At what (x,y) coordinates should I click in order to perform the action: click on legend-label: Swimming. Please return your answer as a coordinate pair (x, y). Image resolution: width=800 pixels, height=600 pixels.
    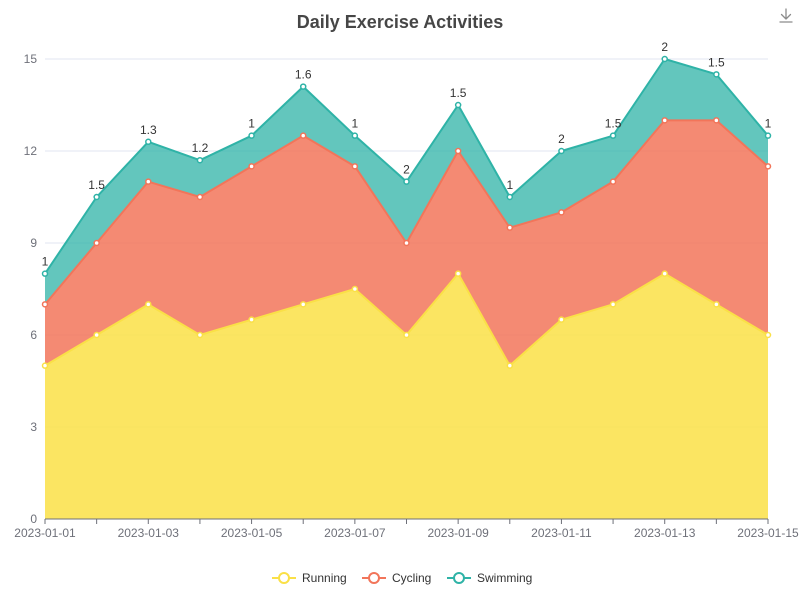
    Looking at the image, I should click on (504, 578).